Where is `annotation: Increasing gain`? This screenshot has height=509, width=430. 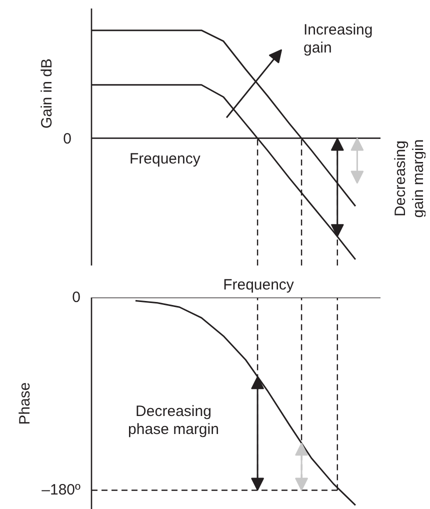
annotation: Increasing gain is located at coordinates (338, 39).